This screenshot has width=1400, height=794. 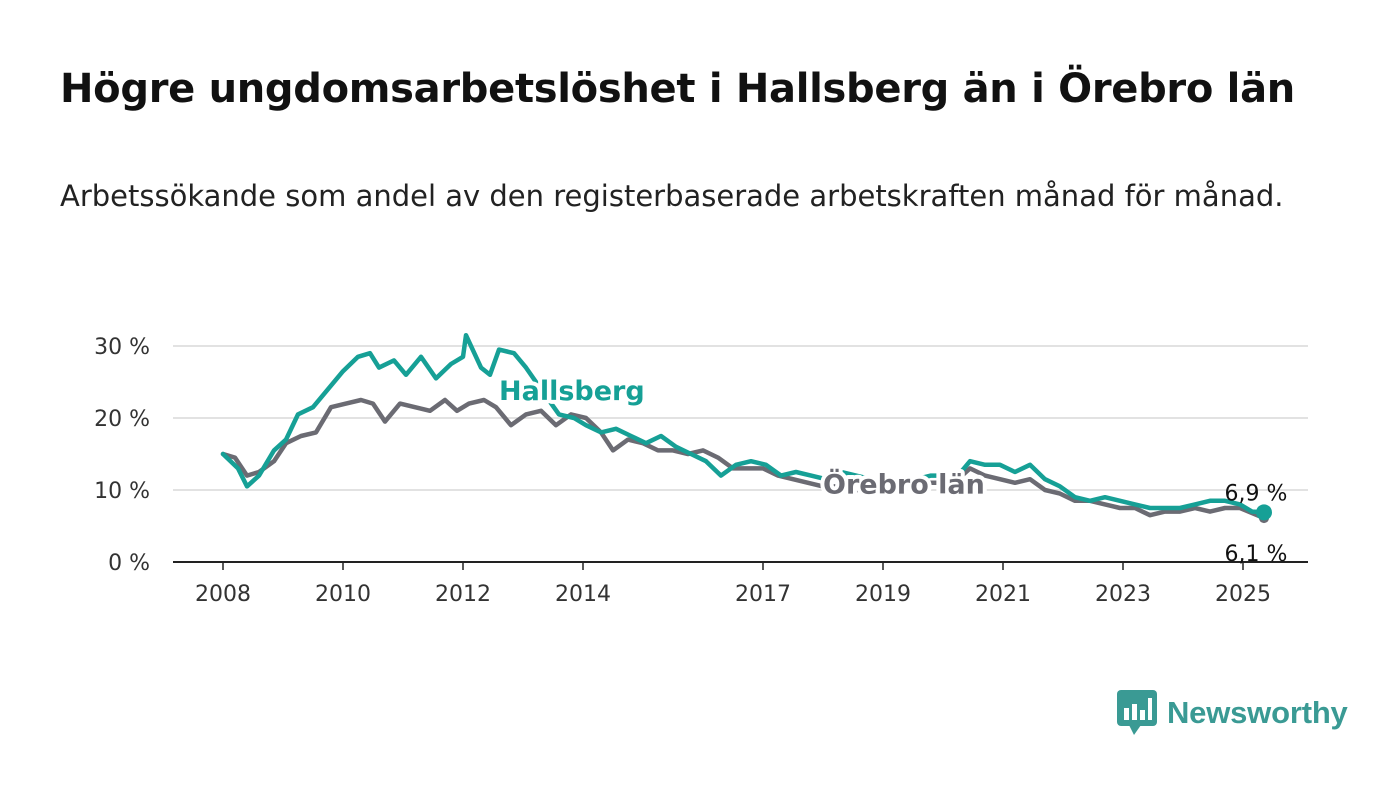 What do you see at coordinates (763, 594) in the screenshot?
I see `x-tick-label: 2017` at bounding box center [763, 594].